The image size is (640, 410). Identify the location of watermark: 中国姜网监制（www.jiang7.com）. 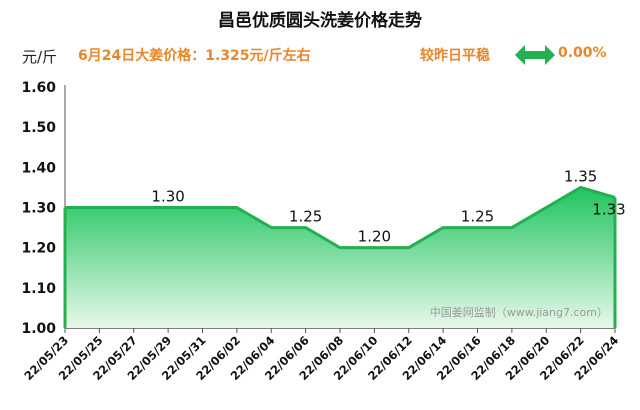
(519, 312).